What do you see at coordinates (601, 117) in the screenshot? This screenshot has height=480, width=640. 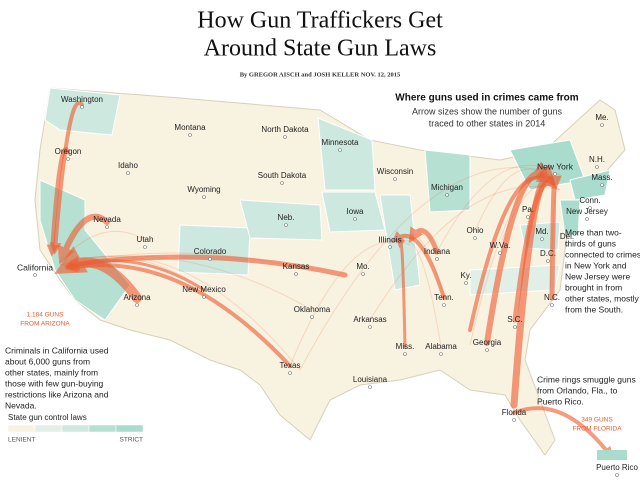 I see `state-label: Me.` at bounding box center [601, 117].